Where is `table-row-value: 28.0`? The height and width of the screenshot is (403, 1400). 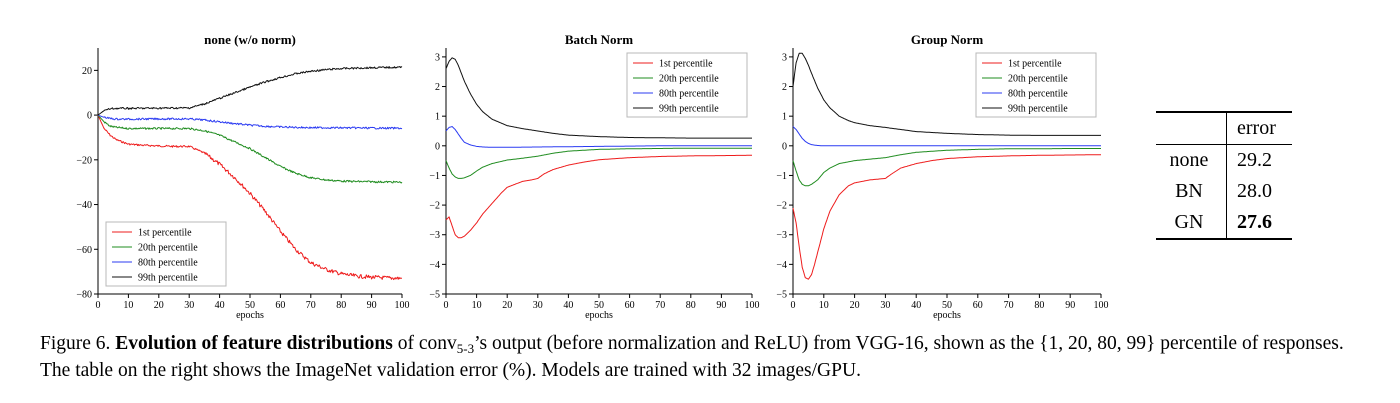 table-row-value: 28.0 is located at coordinates (1254, 191).